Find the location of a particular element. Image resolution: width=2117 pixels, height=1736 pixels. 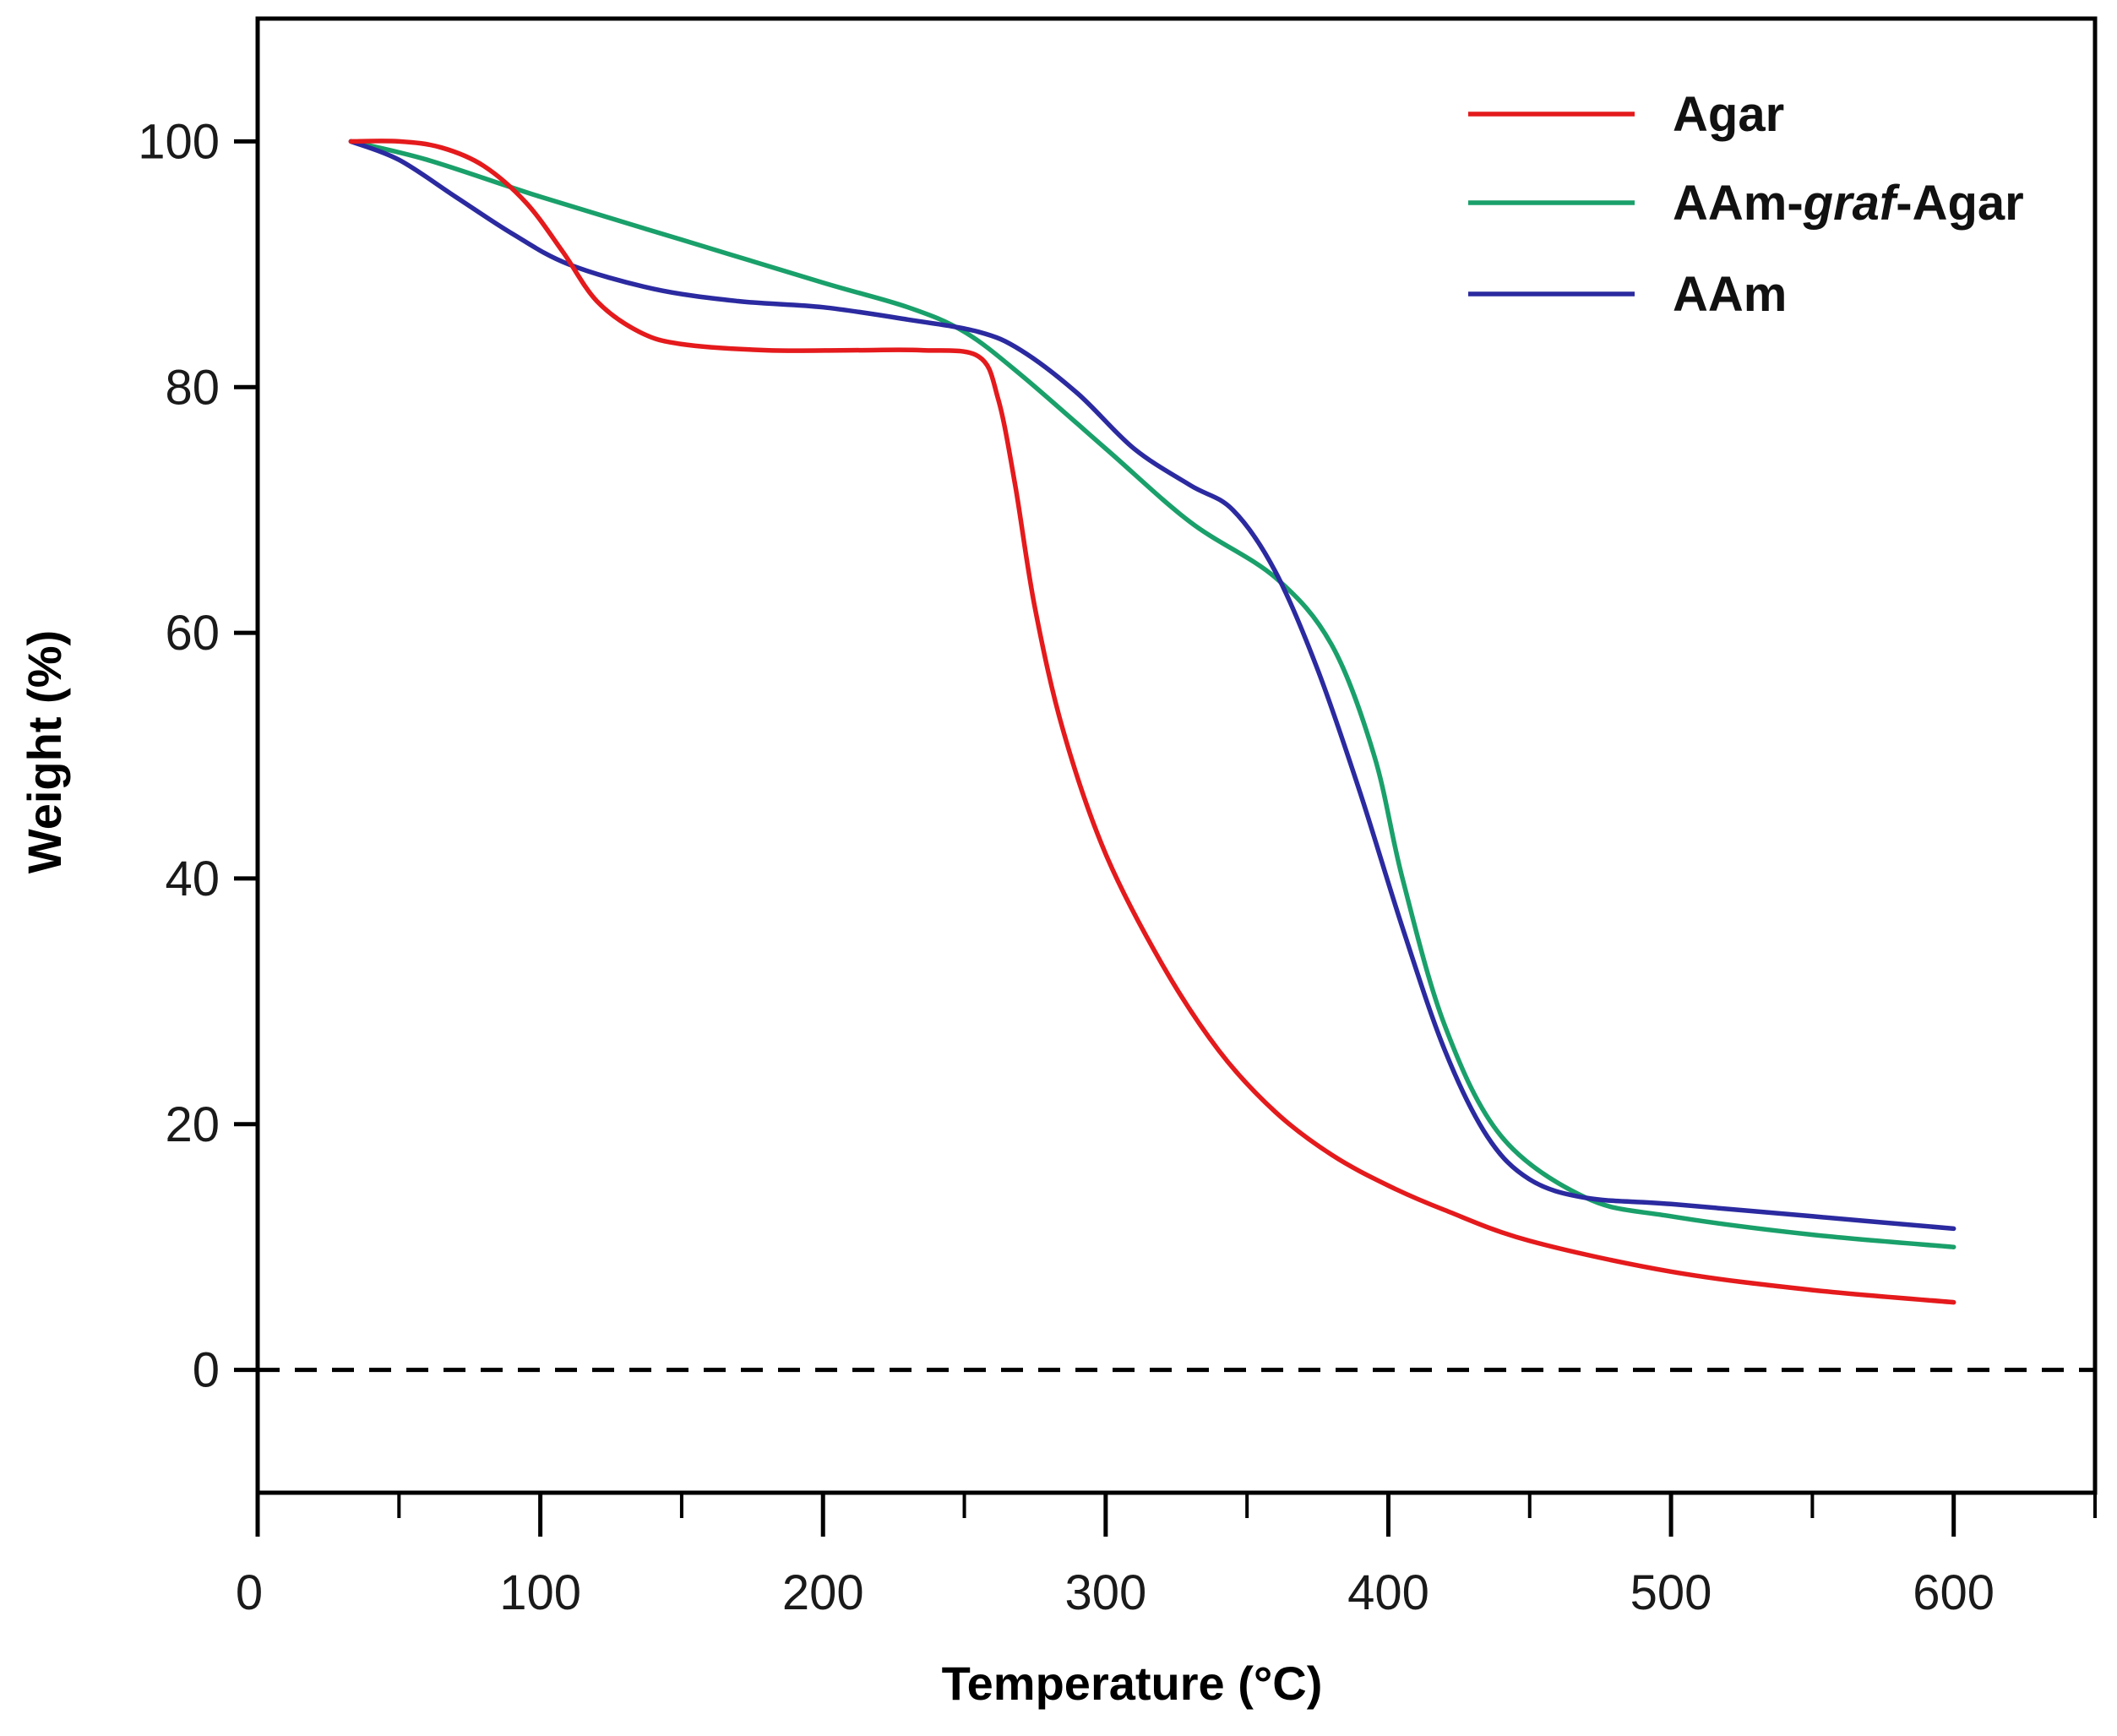

x-axis-label: Temperature (°C) is located at coordinates (1132, 1683).